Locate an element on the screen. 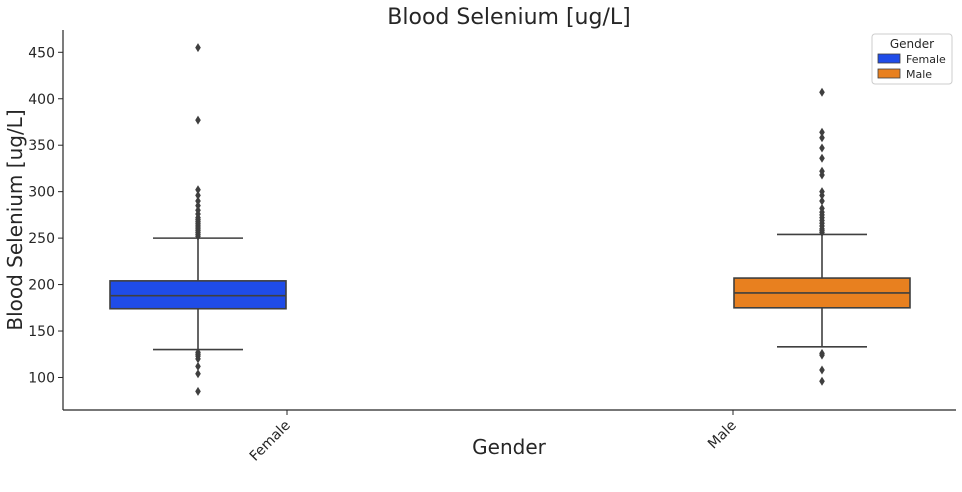  y-tick-label: 100 is located at coordinates (41, 378).